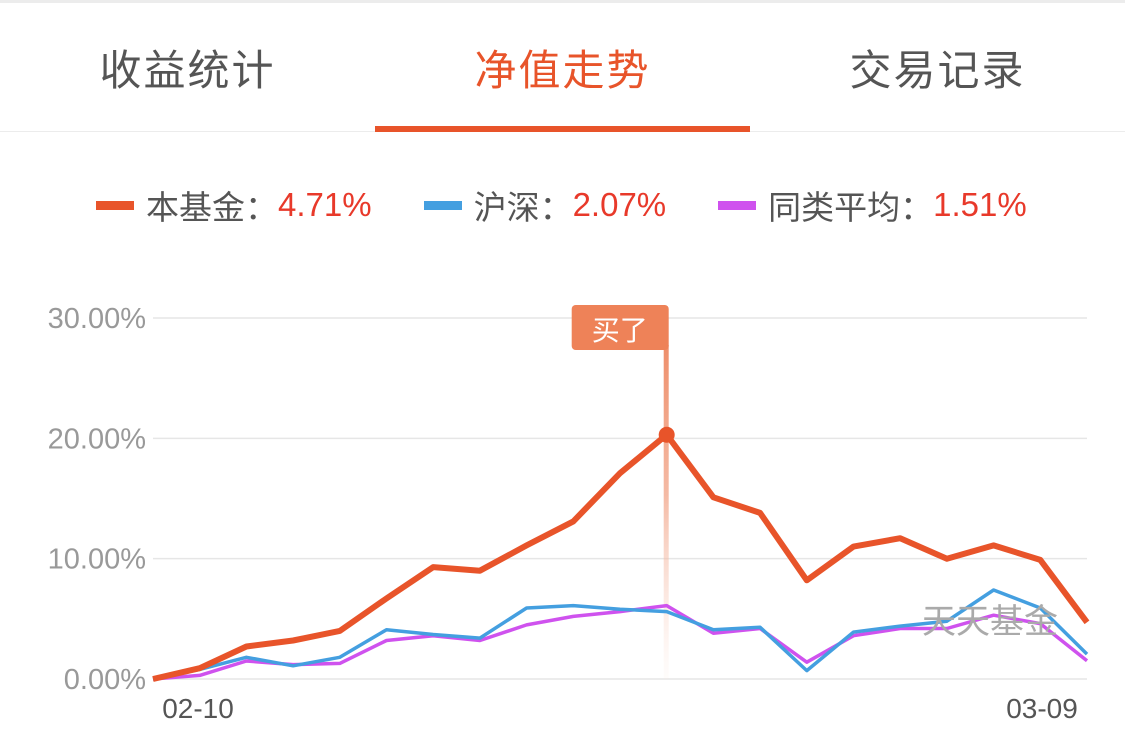 The height and width of the screenshot is (747, 1125). What do you see at coordinates (620, 492) in the screenshot?
I see `buy-marker: 买了` at bounding box center [620, 492].